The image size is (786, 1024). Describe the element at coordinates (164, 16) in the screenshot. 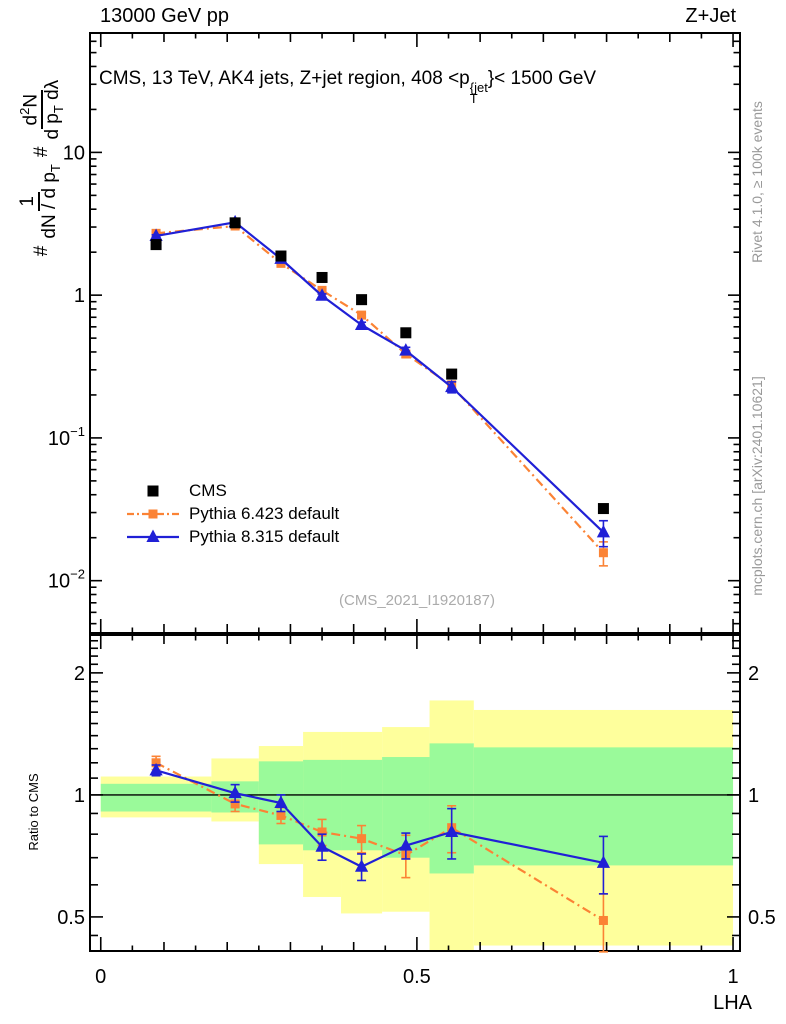

I see `beam-energy-label: 13000 GeV pp` at that location.